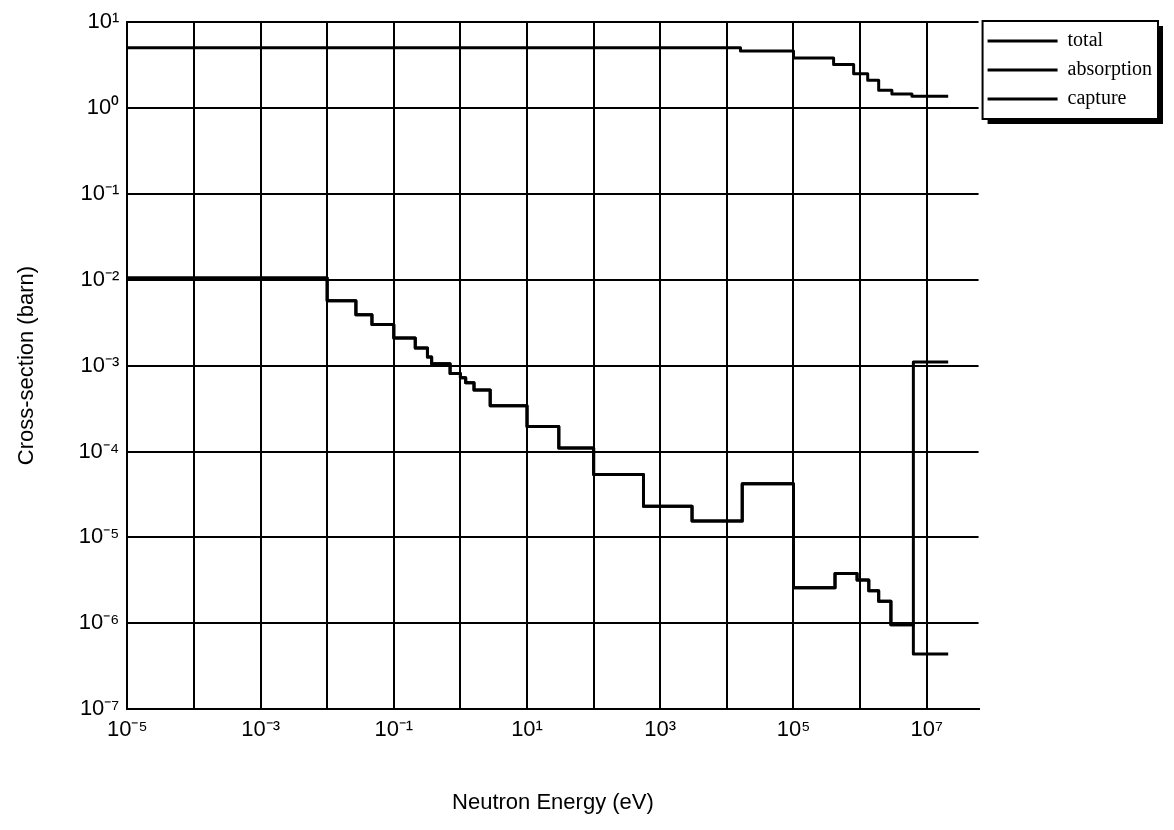  I want to click on y-tick-label: 10⁻⁶, so click(99, 622).